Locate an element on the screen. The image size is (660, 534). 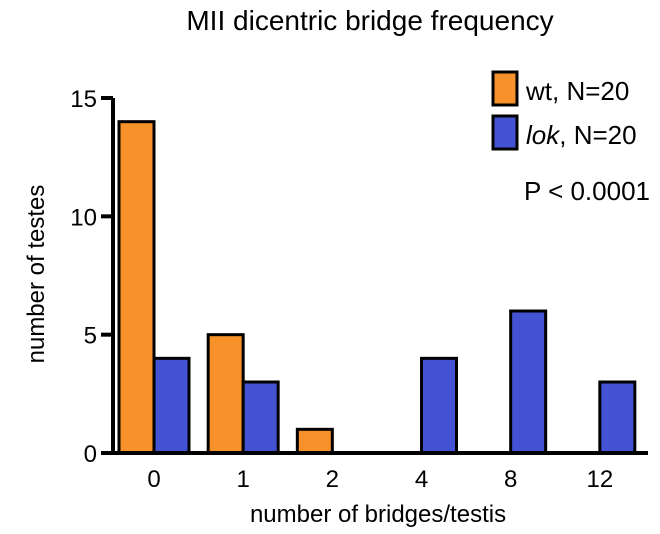
x-tick-label-0: 0 is located at coordinates (153, 479).